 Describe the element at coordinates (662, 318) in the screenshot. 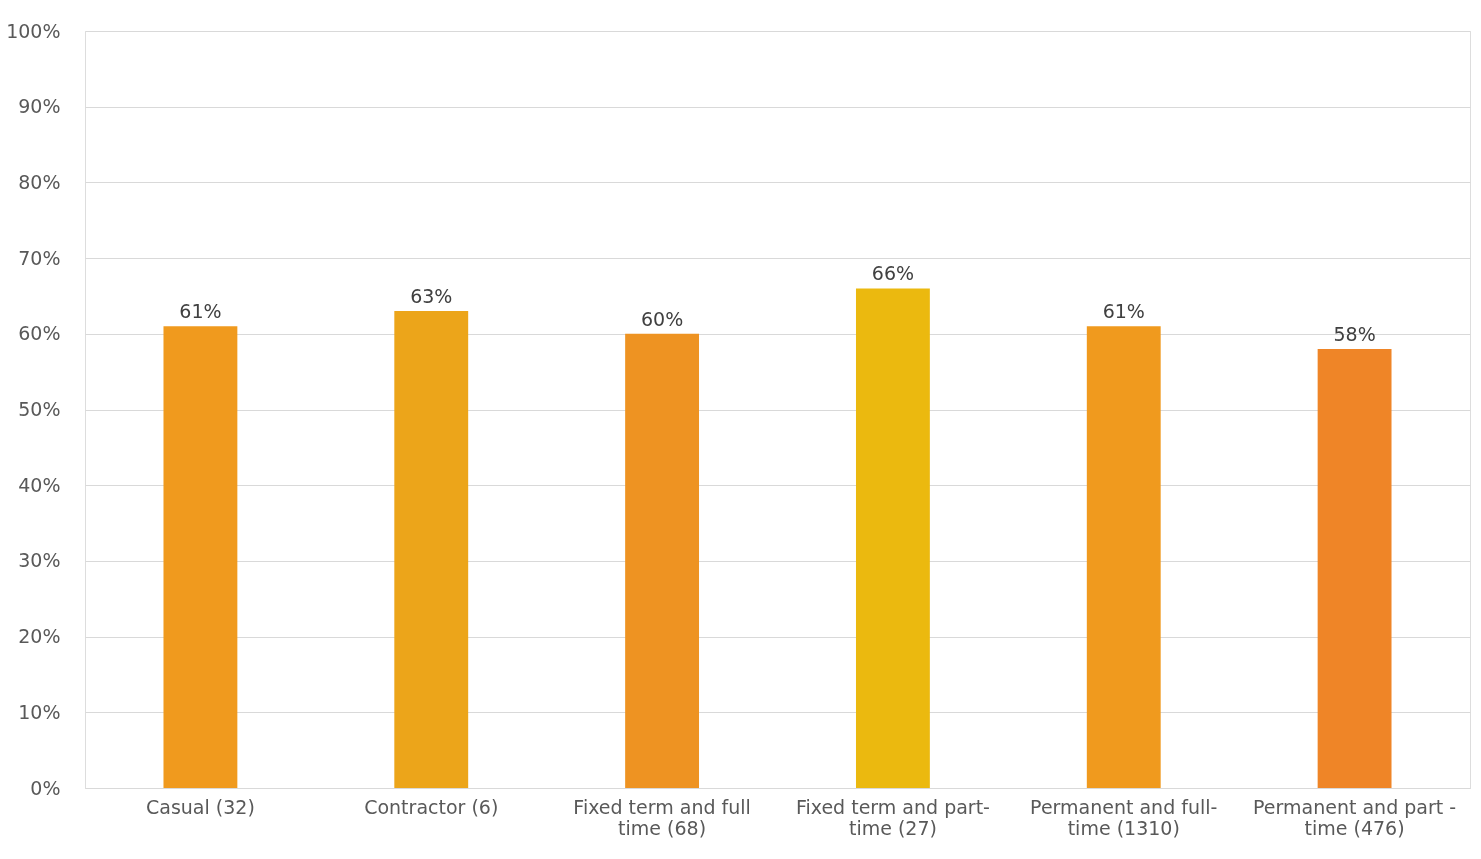

I see `data-label: 60%` at that location.